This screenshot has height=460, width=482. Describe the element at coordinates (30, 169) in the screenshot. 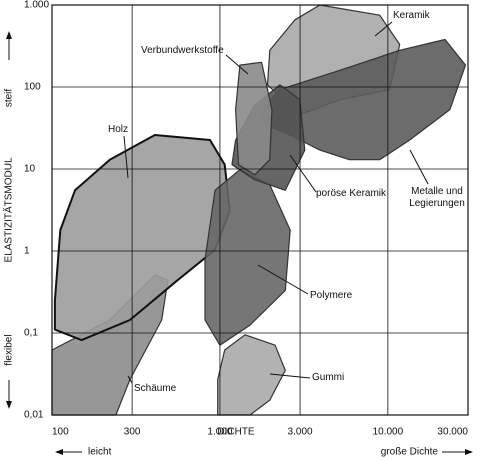

I see `y-tick-label: 10` at that location.